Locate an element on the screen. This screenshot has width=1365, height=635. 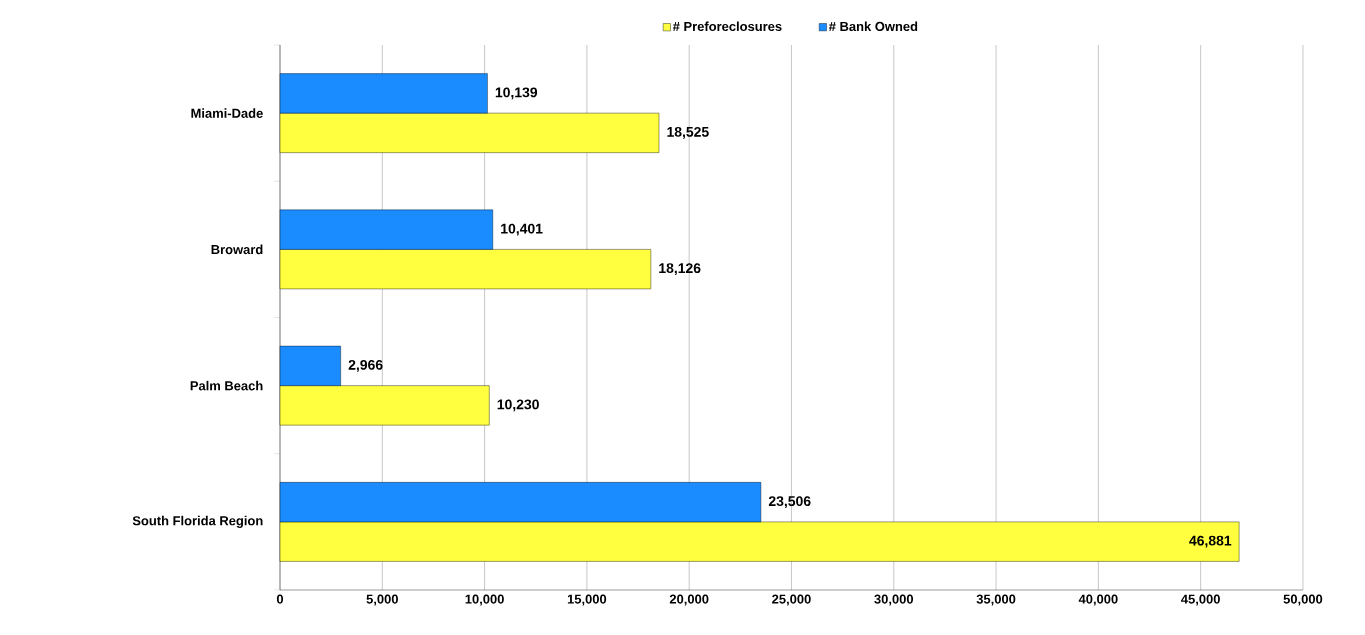
x-tick-label: 15,000 is located at coordinates (587, 600).